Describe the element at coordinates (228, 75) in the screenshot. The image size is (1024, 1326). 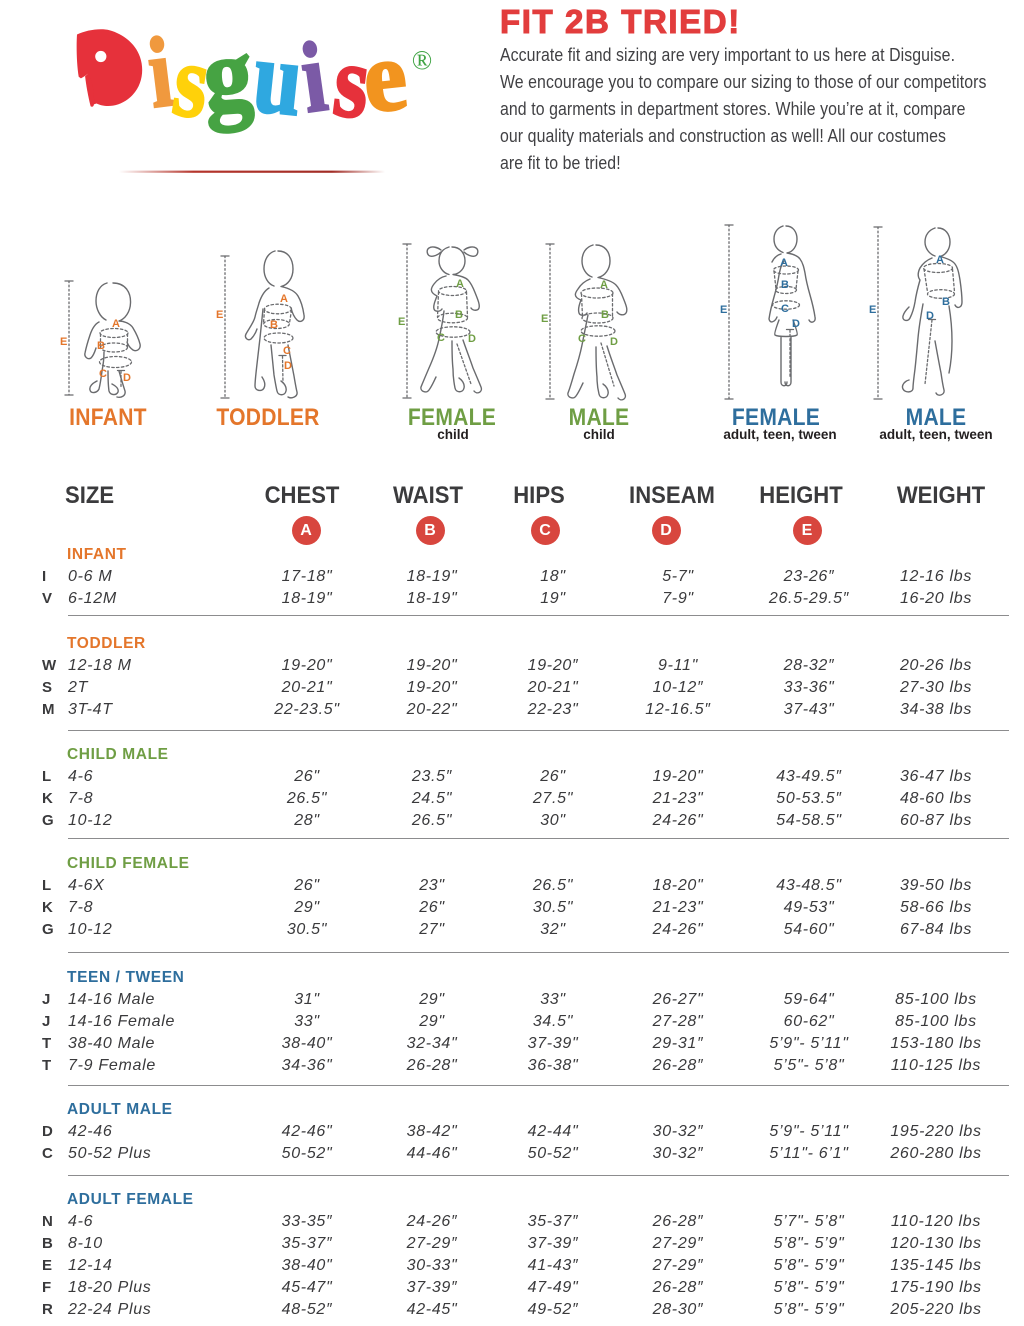
I see `svg-text: g` at that location.